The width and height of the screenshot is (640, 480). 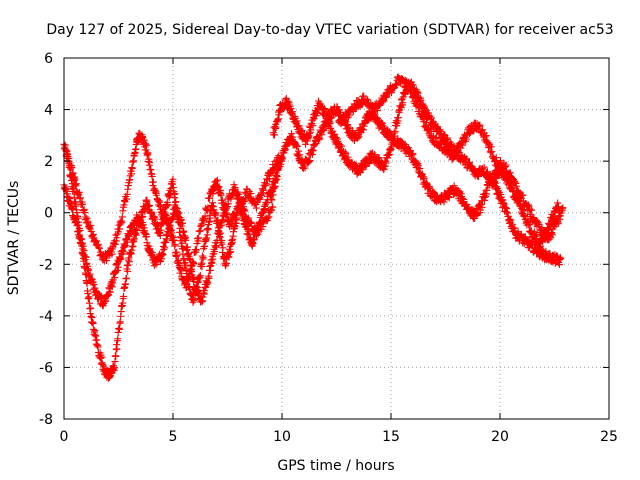 I want to click on y-tick-label: -2, so click(x=46, y=265).